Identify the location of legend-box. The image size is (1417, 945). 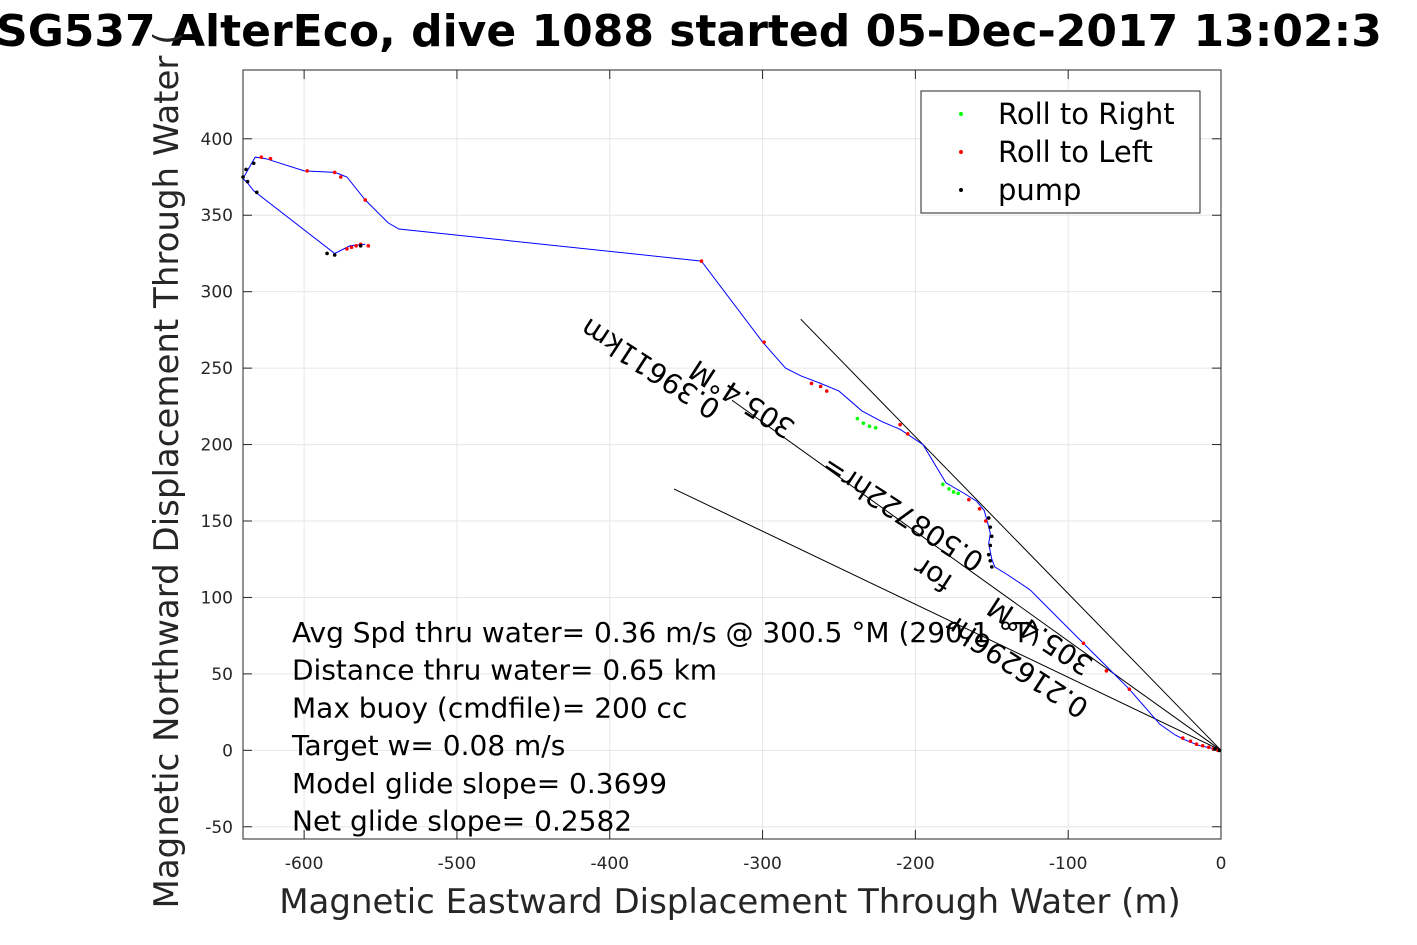
(1060, 152).